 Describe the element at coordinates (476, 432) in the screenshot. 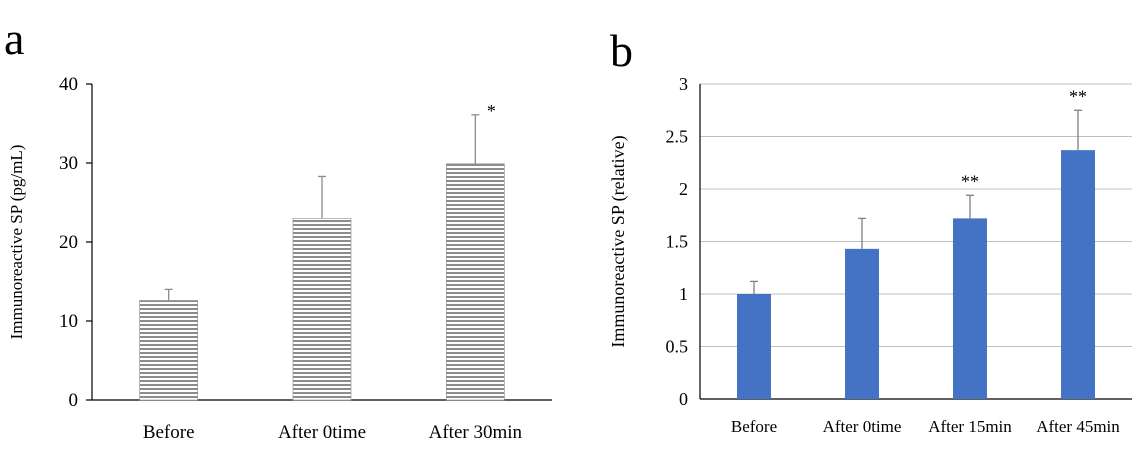

I see `x-tick-label: After 30min` at that location.